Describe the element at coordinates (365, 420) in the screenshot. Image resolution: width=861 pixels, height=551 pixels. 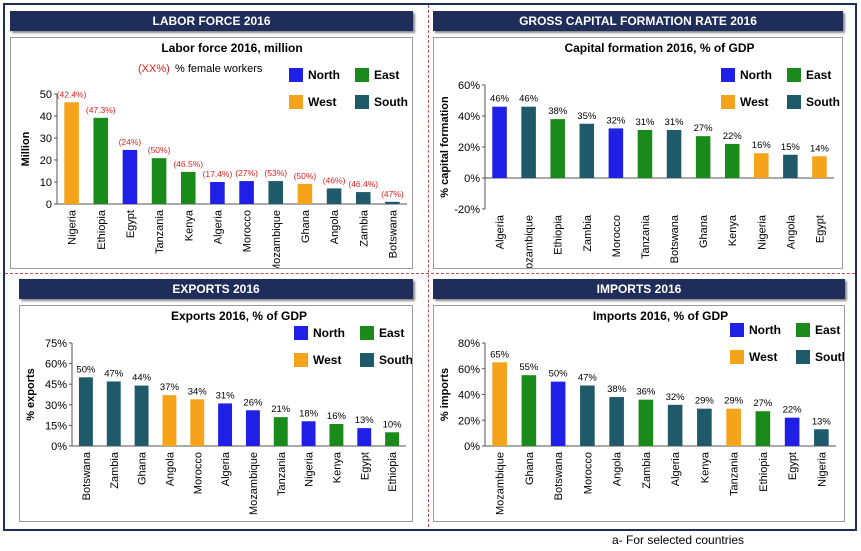
I see `data-label: 13%` at that location.